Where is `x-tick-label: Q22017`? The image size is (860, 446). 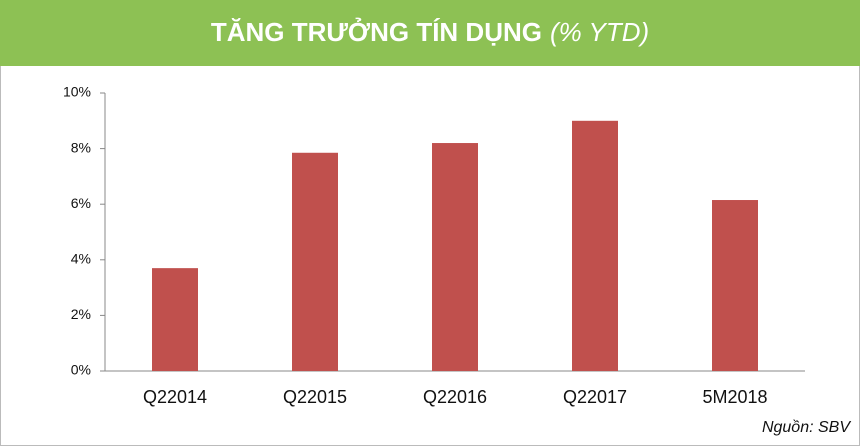
x-tick-label: Q22017 is located at coordinates (595, 397).